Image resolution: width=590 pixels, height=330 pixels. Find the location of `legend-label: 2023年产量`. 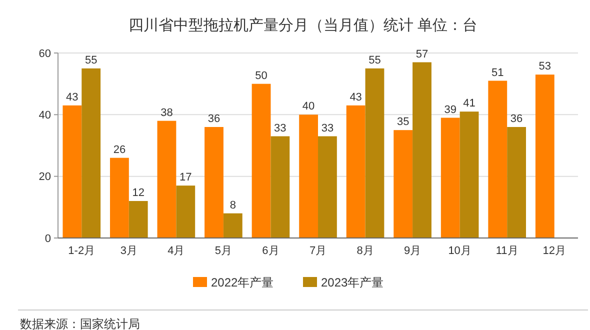

legend-label: 2023年产量 is located at coordinates (352, 283).